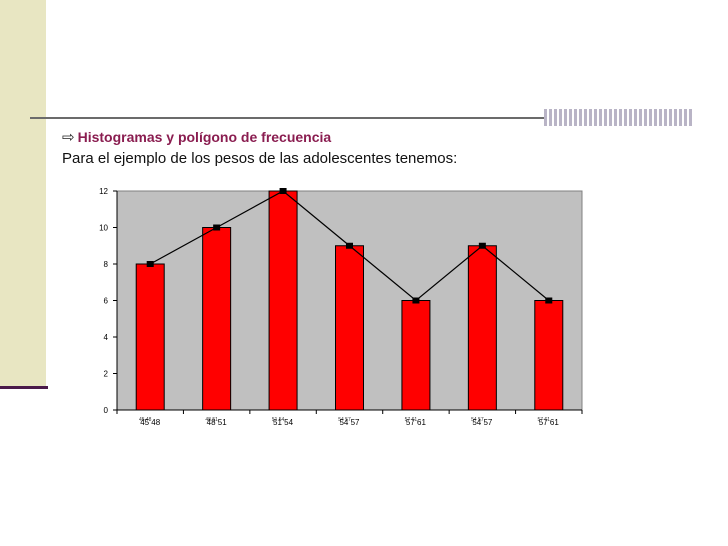  I want to click on x-tick-label: 48 51, so click(217, 422).